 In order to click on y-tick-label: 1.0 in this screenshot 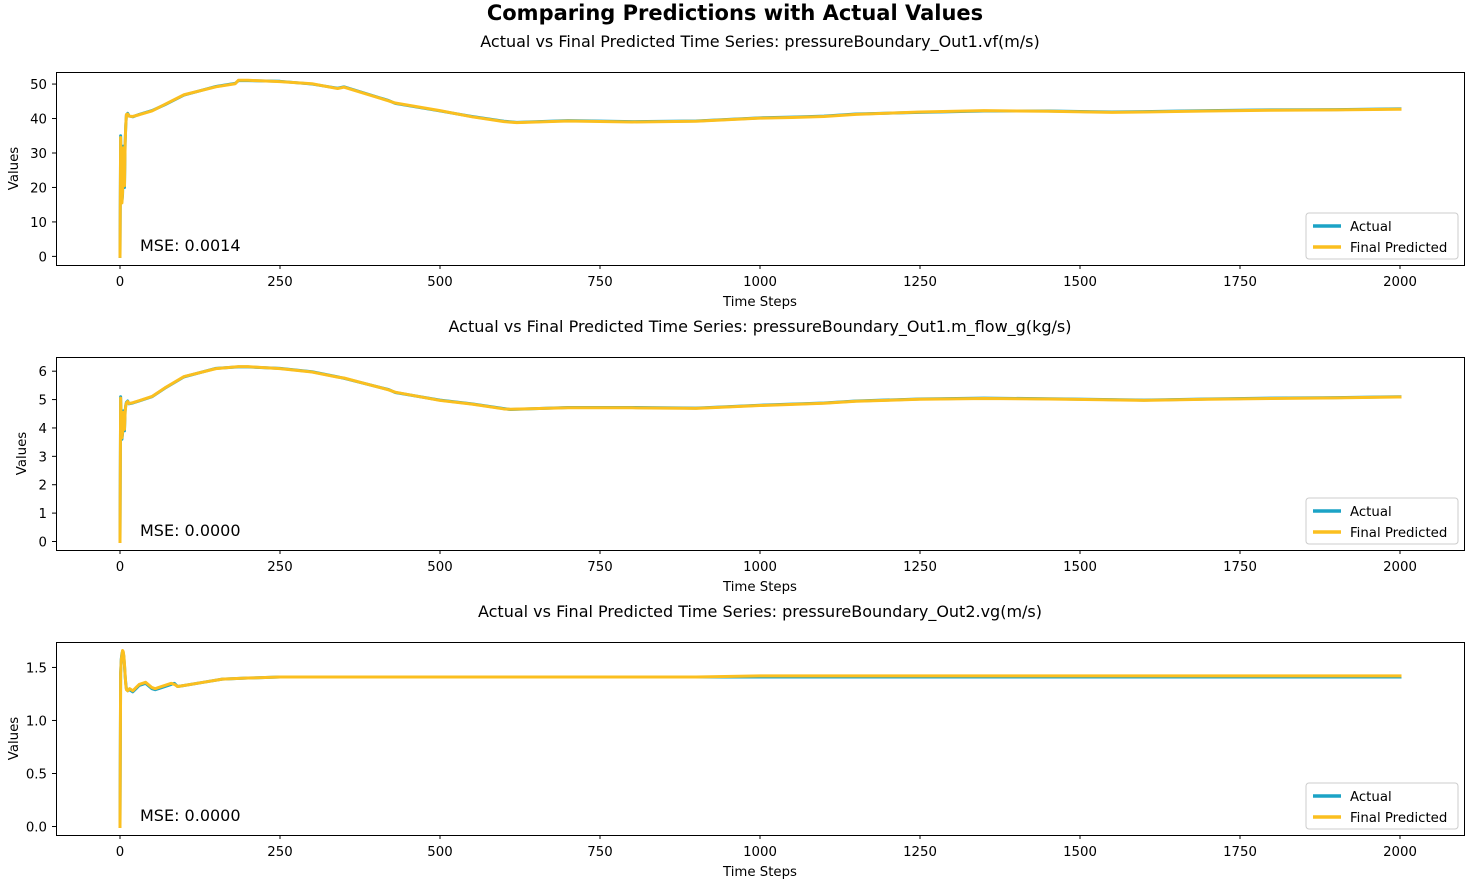, I will do `click(36, 721)`.